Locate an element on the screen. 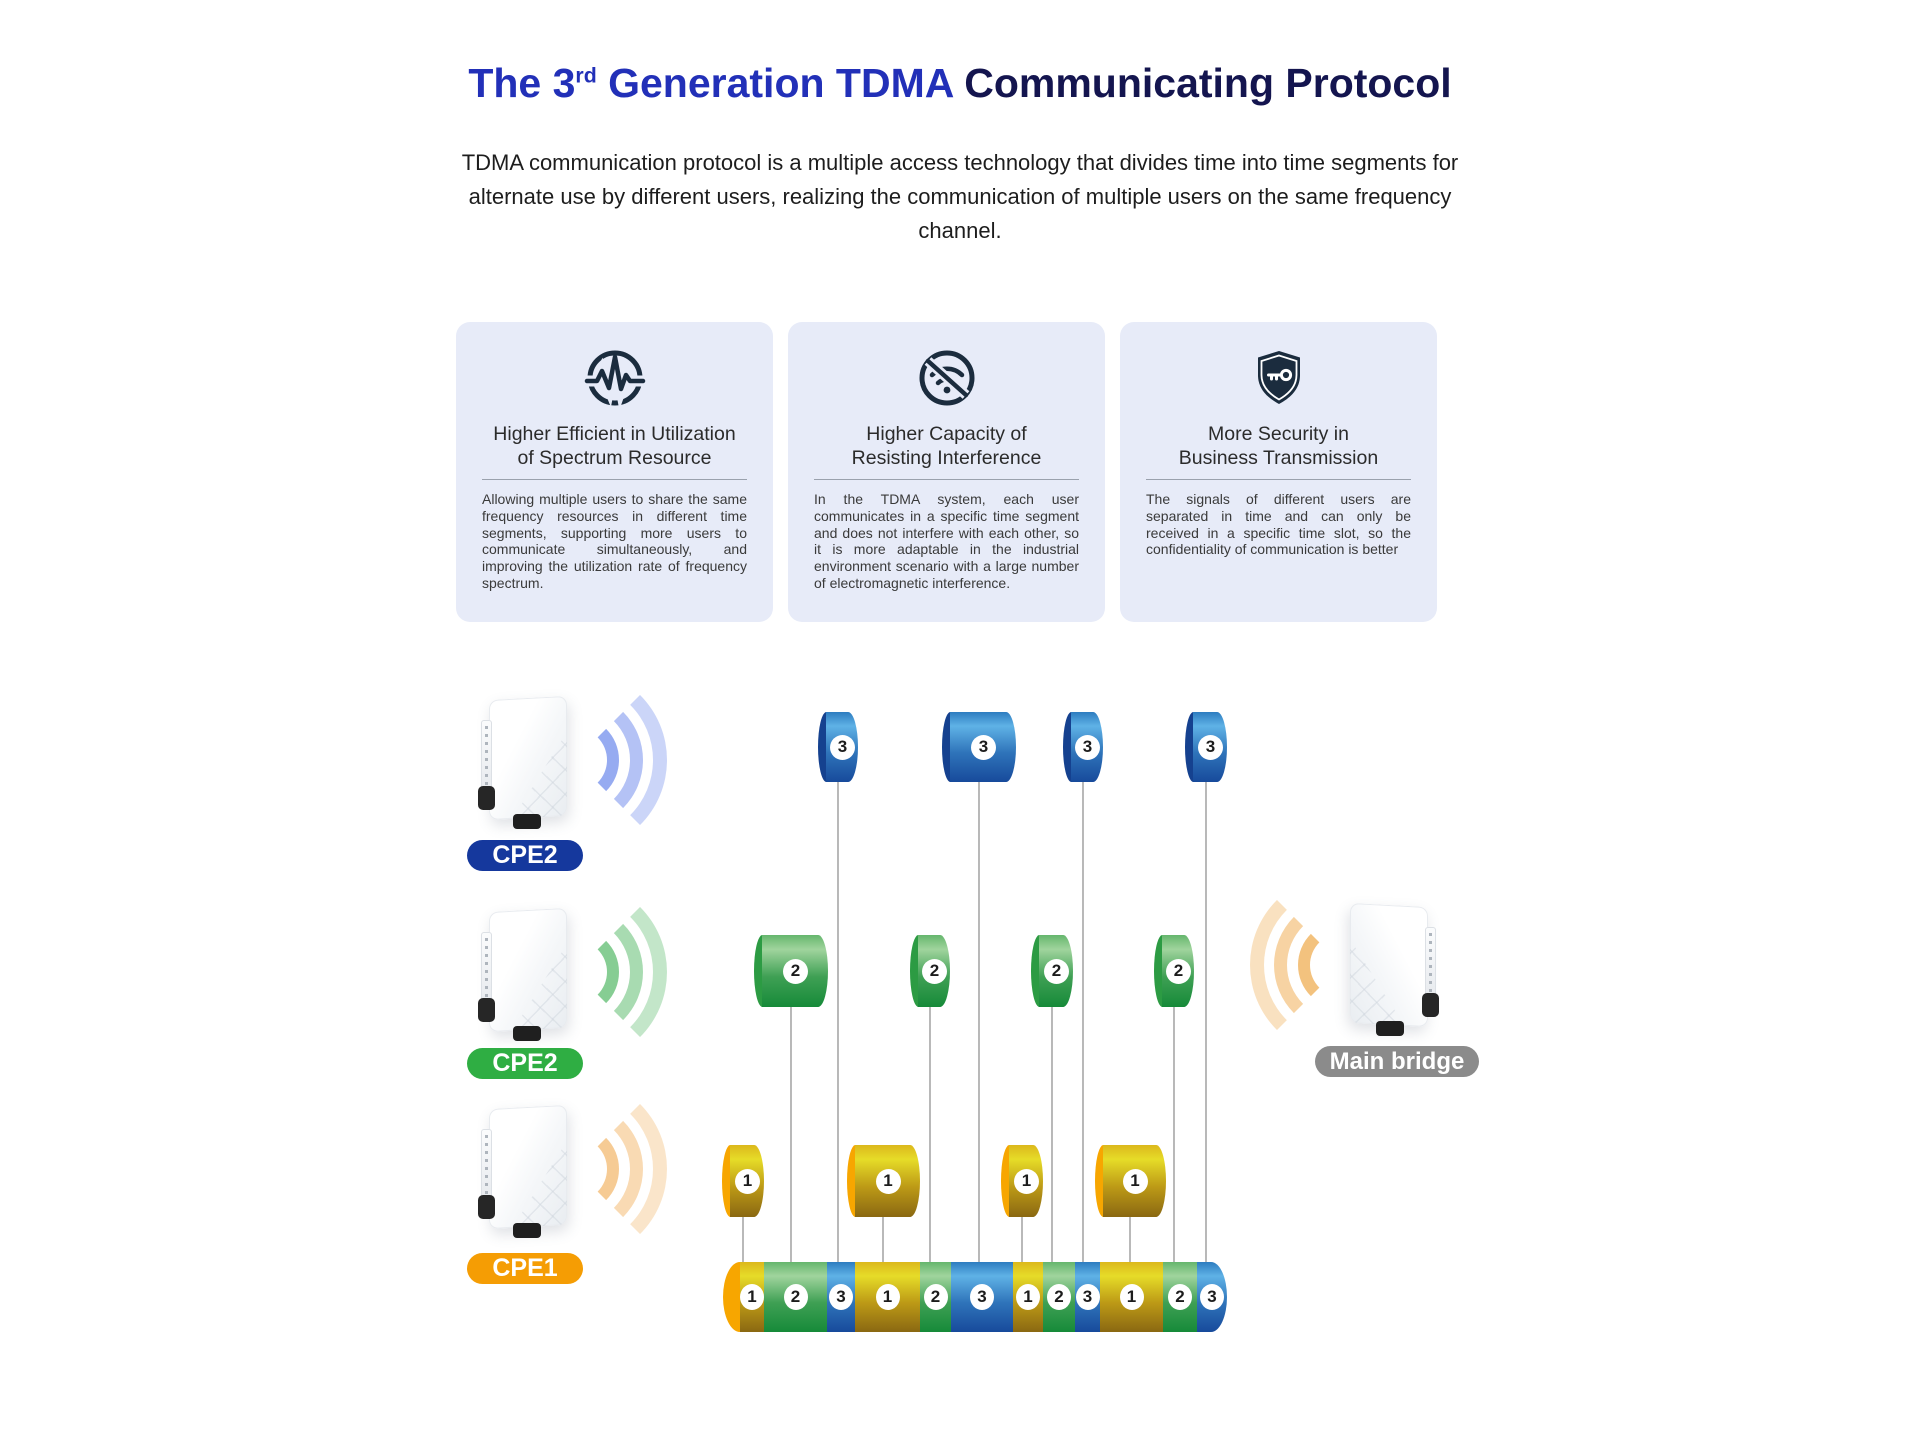 This screenshot has height=1433, width=1920. title-rest: Communicating Protocol is located at coordinates (1202, 83).